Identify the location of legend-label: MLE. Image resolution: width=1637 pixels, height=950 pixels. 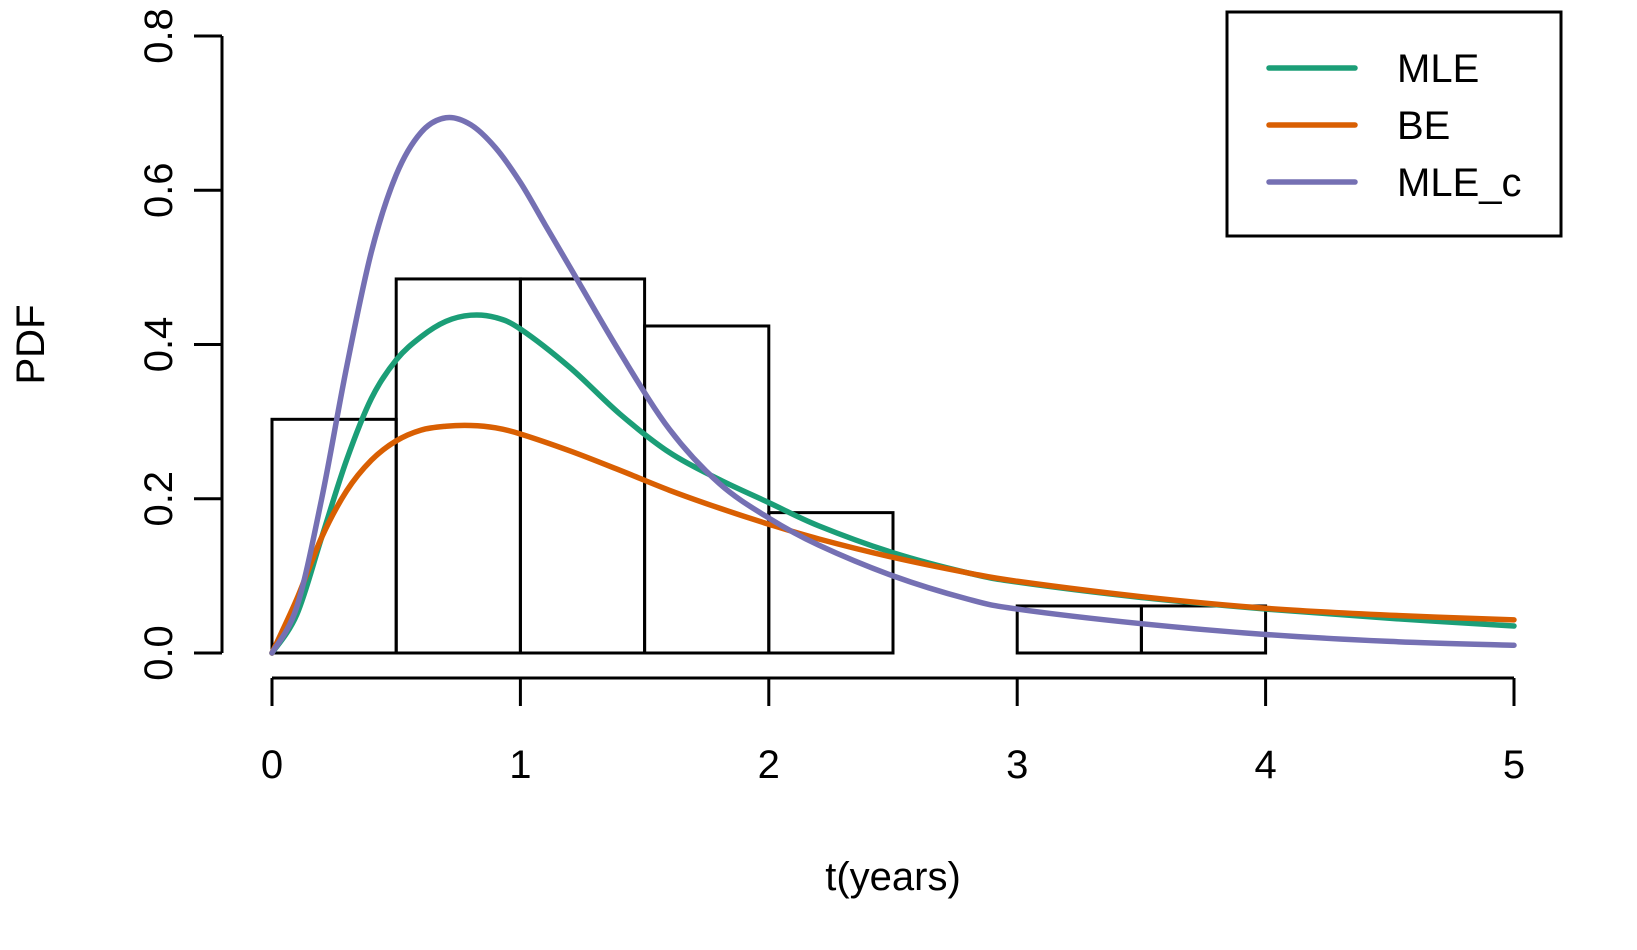
(1438, 69).